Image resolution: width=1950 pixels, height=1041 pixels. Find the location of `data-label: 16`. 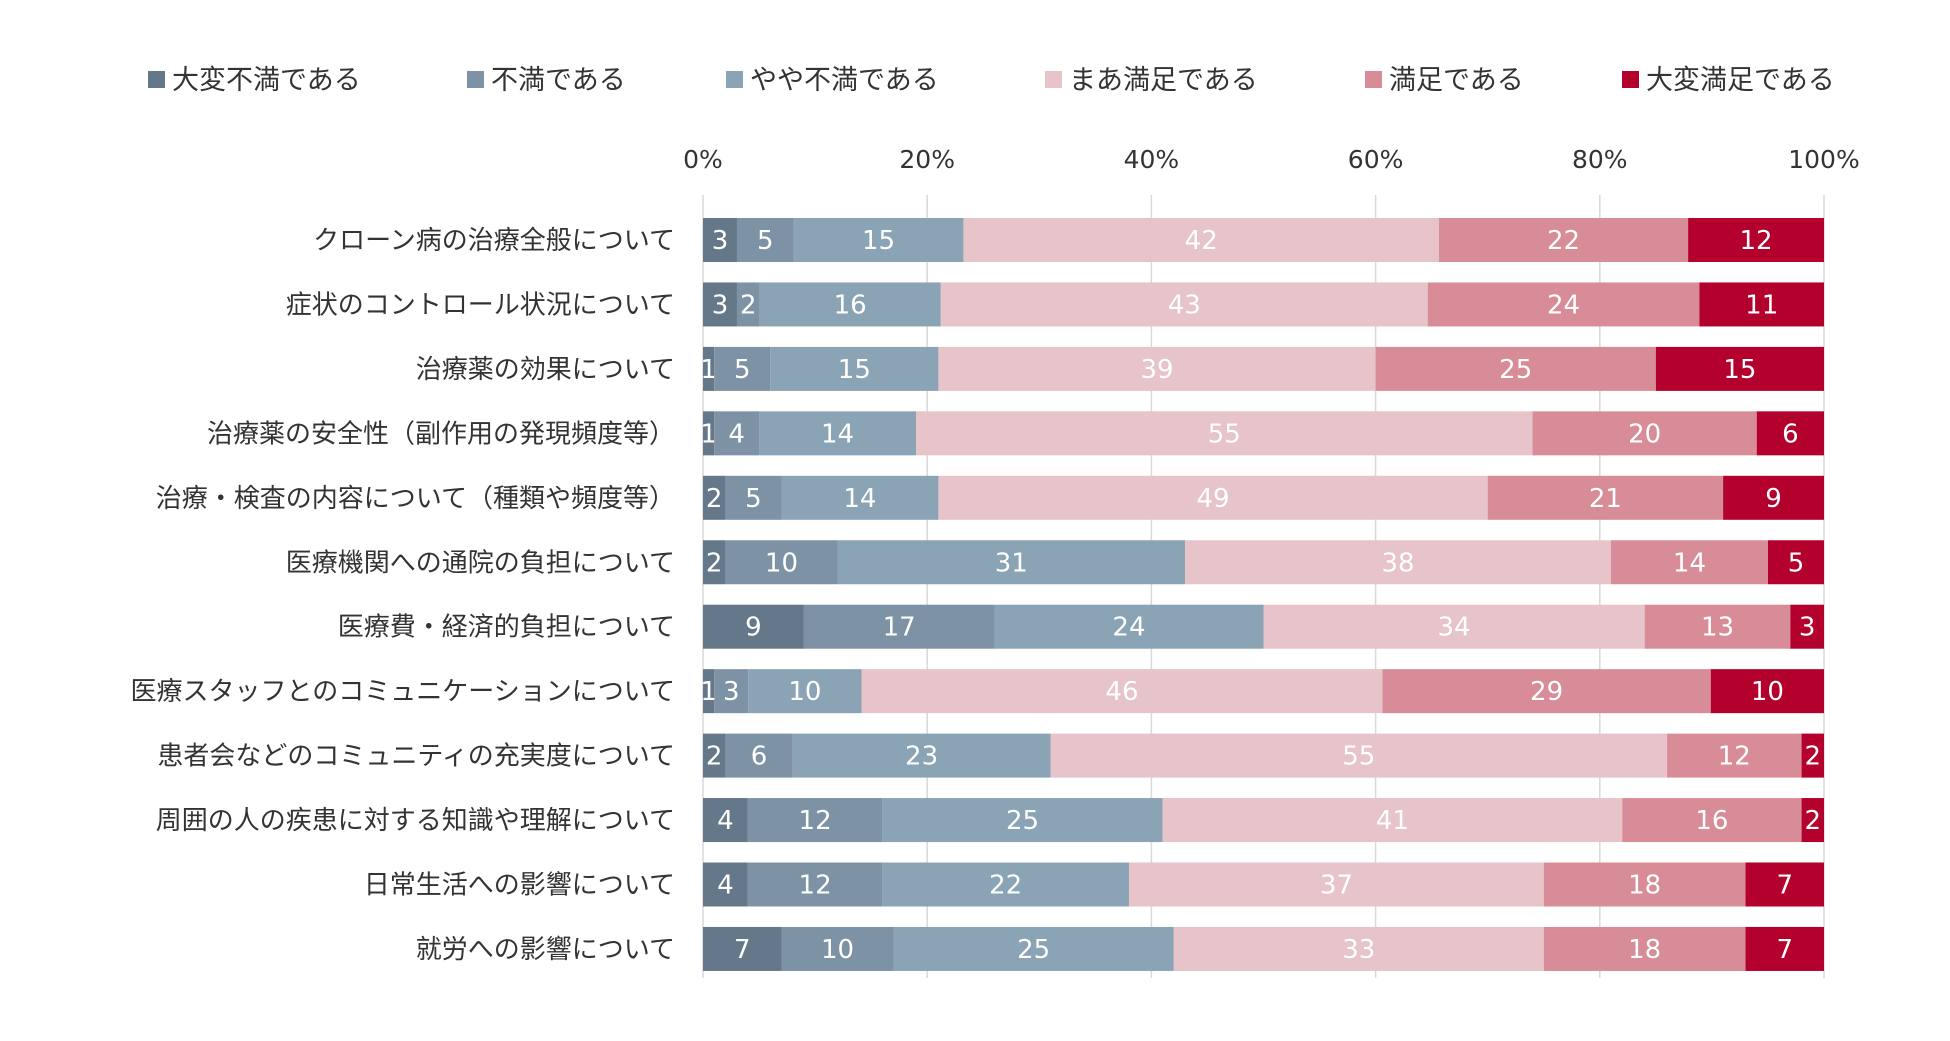

data-label: 16 is located at coordinates (850, 305).